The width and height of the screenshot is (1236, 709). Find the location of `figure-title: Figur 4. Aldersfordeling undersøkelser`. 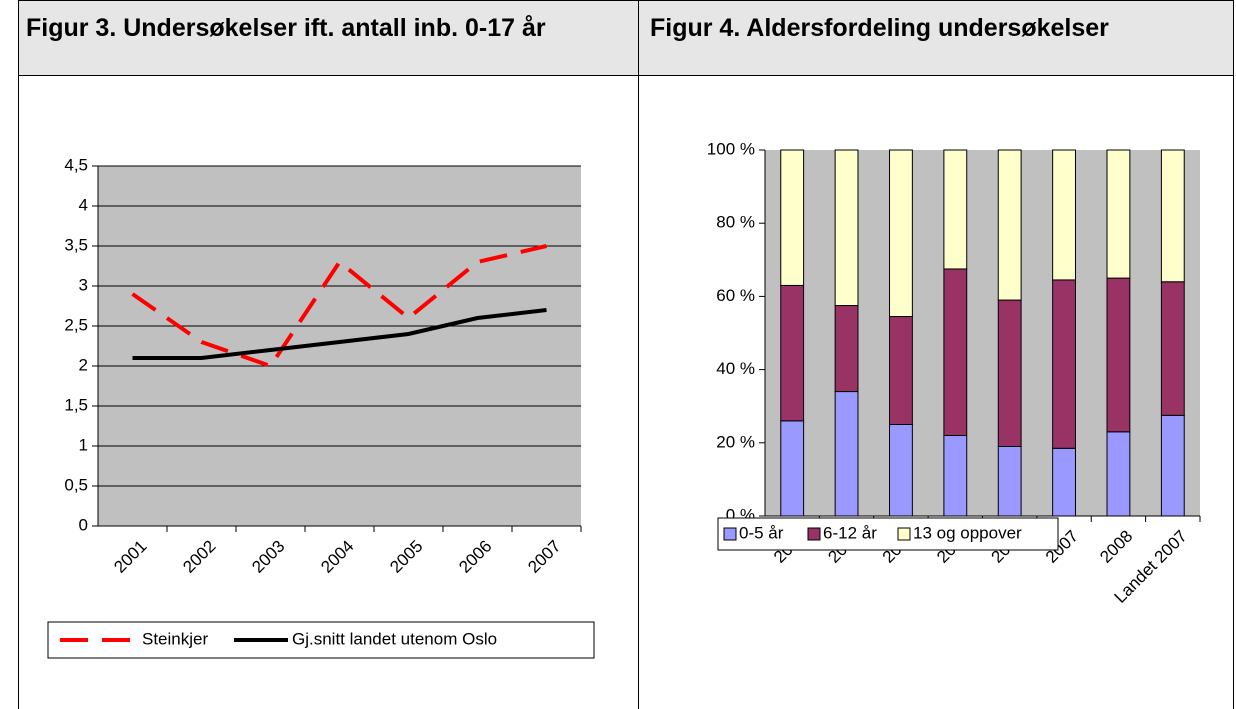

figure-title: Figur 4. Aldersfordeling undersøkelser is located at coordinates (879, 28).